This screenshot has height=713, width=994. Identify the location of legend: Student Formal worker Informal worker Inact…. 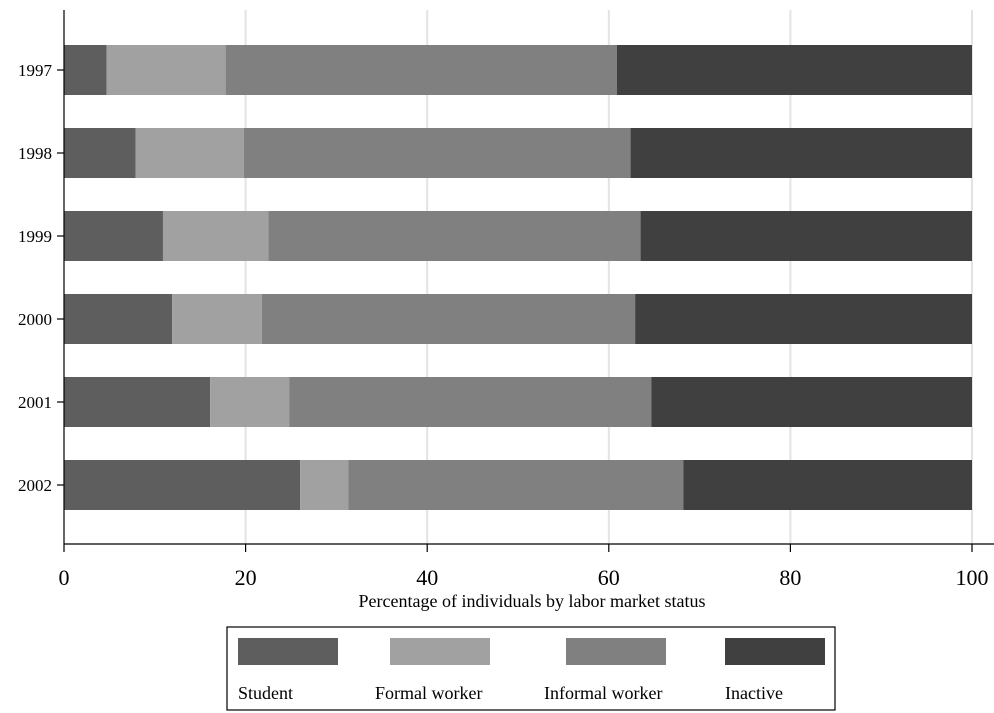
(531, 668).